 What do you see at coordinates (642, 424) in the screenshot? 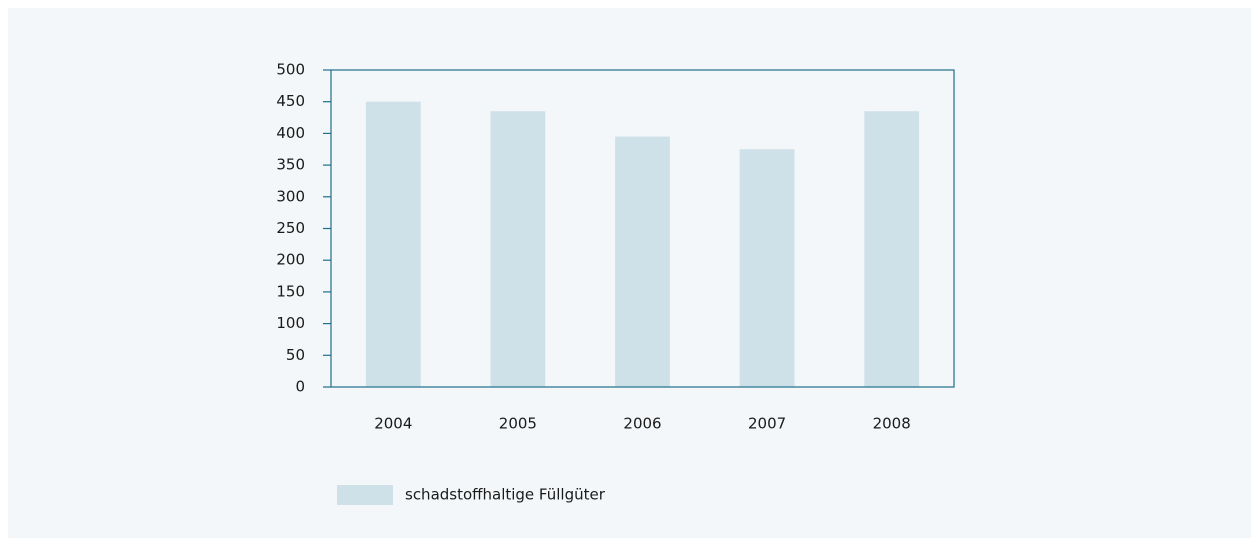
I see `x-tick-label: 2006` at bounding box center [642, 424].